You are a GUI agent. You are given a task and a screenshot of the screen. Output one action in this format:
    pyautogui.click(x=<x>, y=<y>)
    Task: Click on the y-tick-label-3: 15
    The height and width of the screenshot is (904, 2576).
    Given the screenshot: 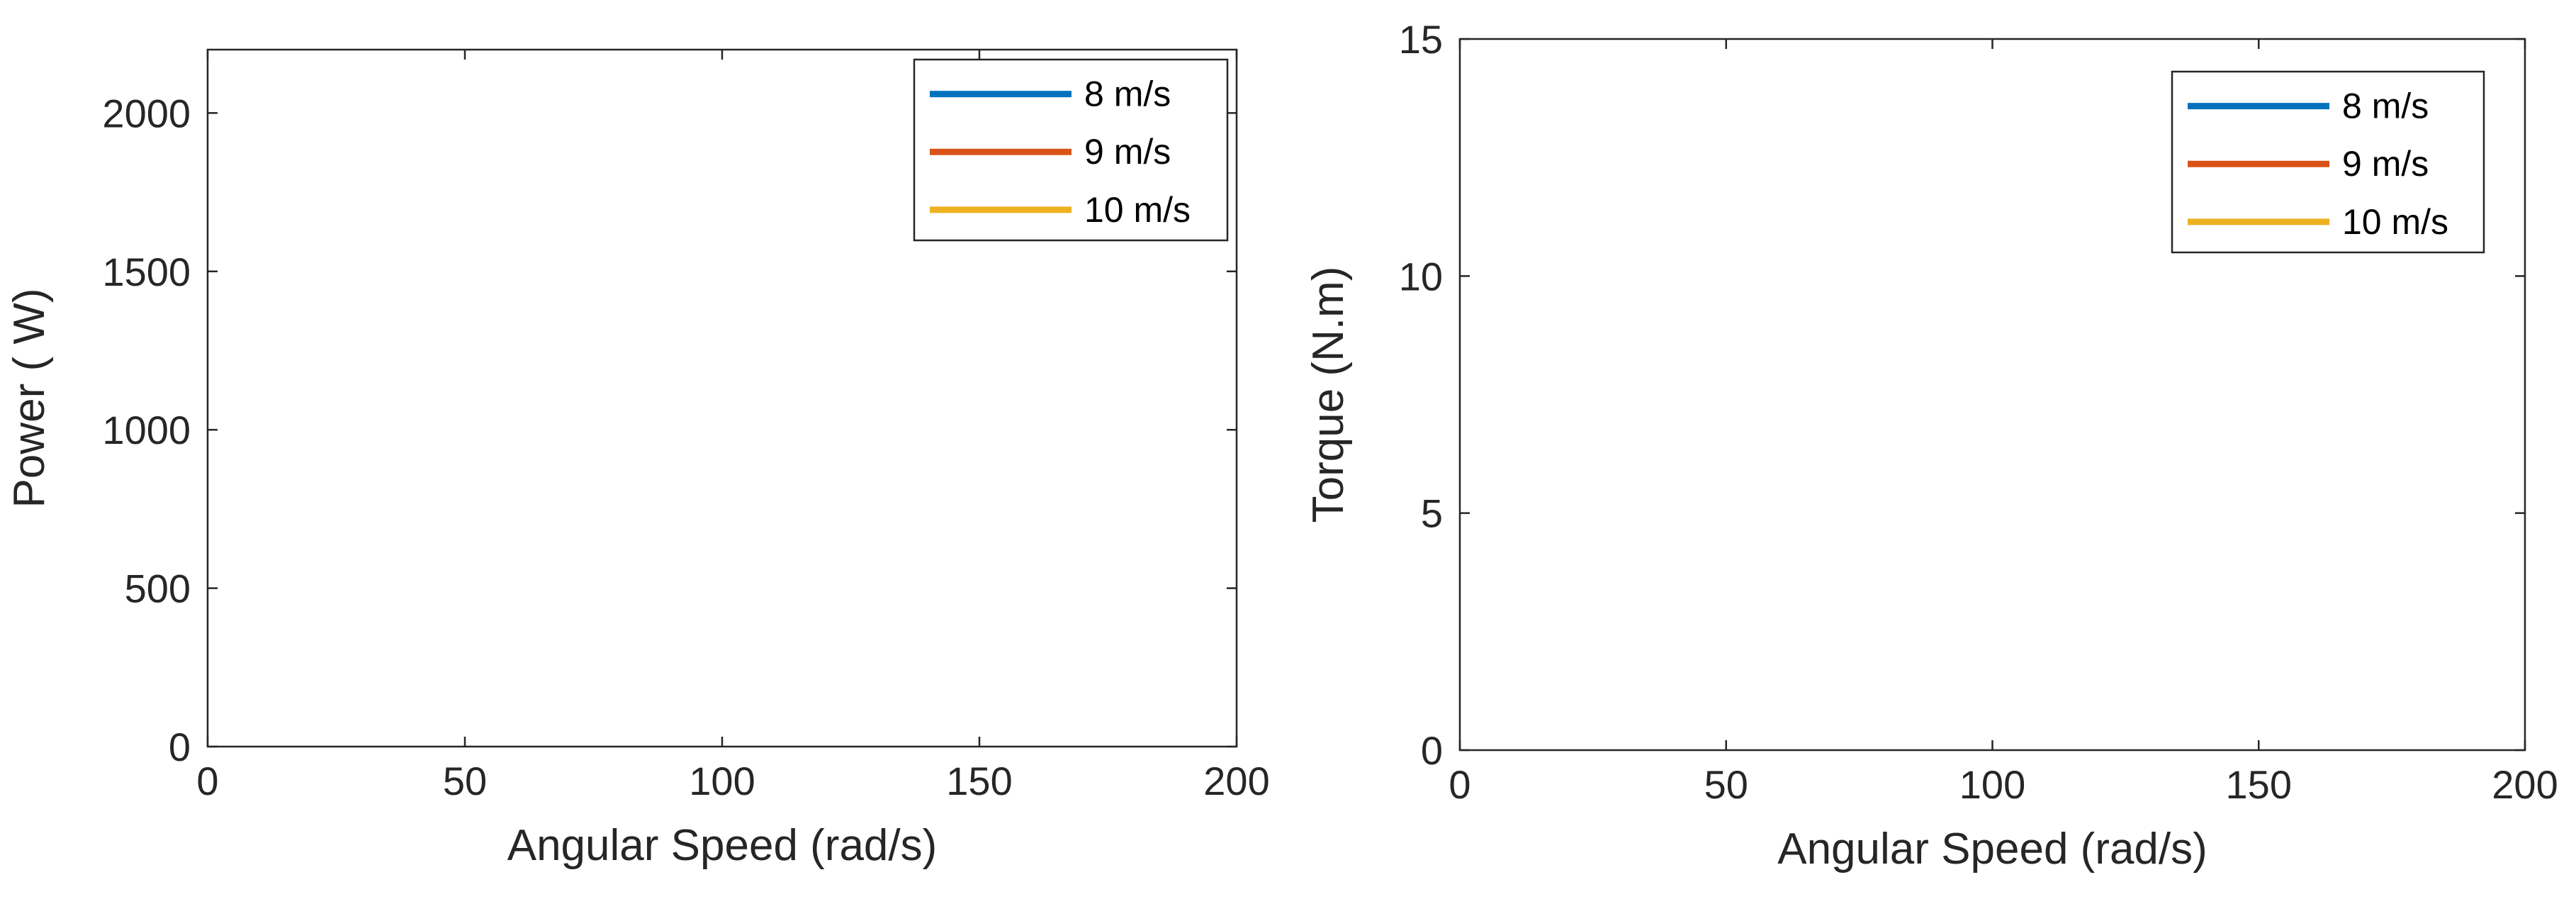 What is the action you would take?
    pyautogui.click(x=1421, y=39)
    